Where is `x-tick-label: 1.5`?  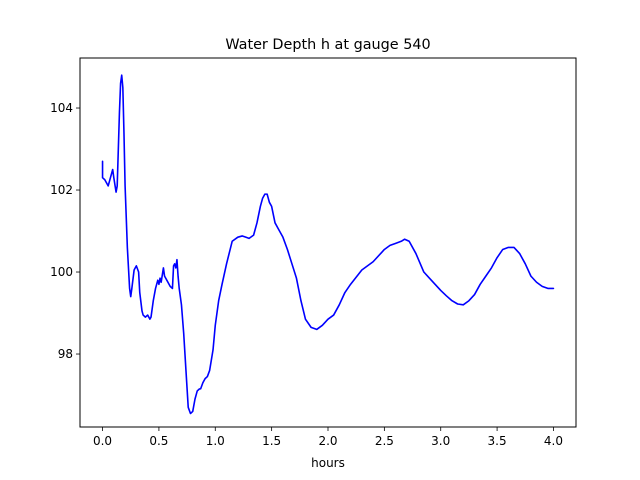 x-tick-label: 1.5 is located at coordinates (271, 441).